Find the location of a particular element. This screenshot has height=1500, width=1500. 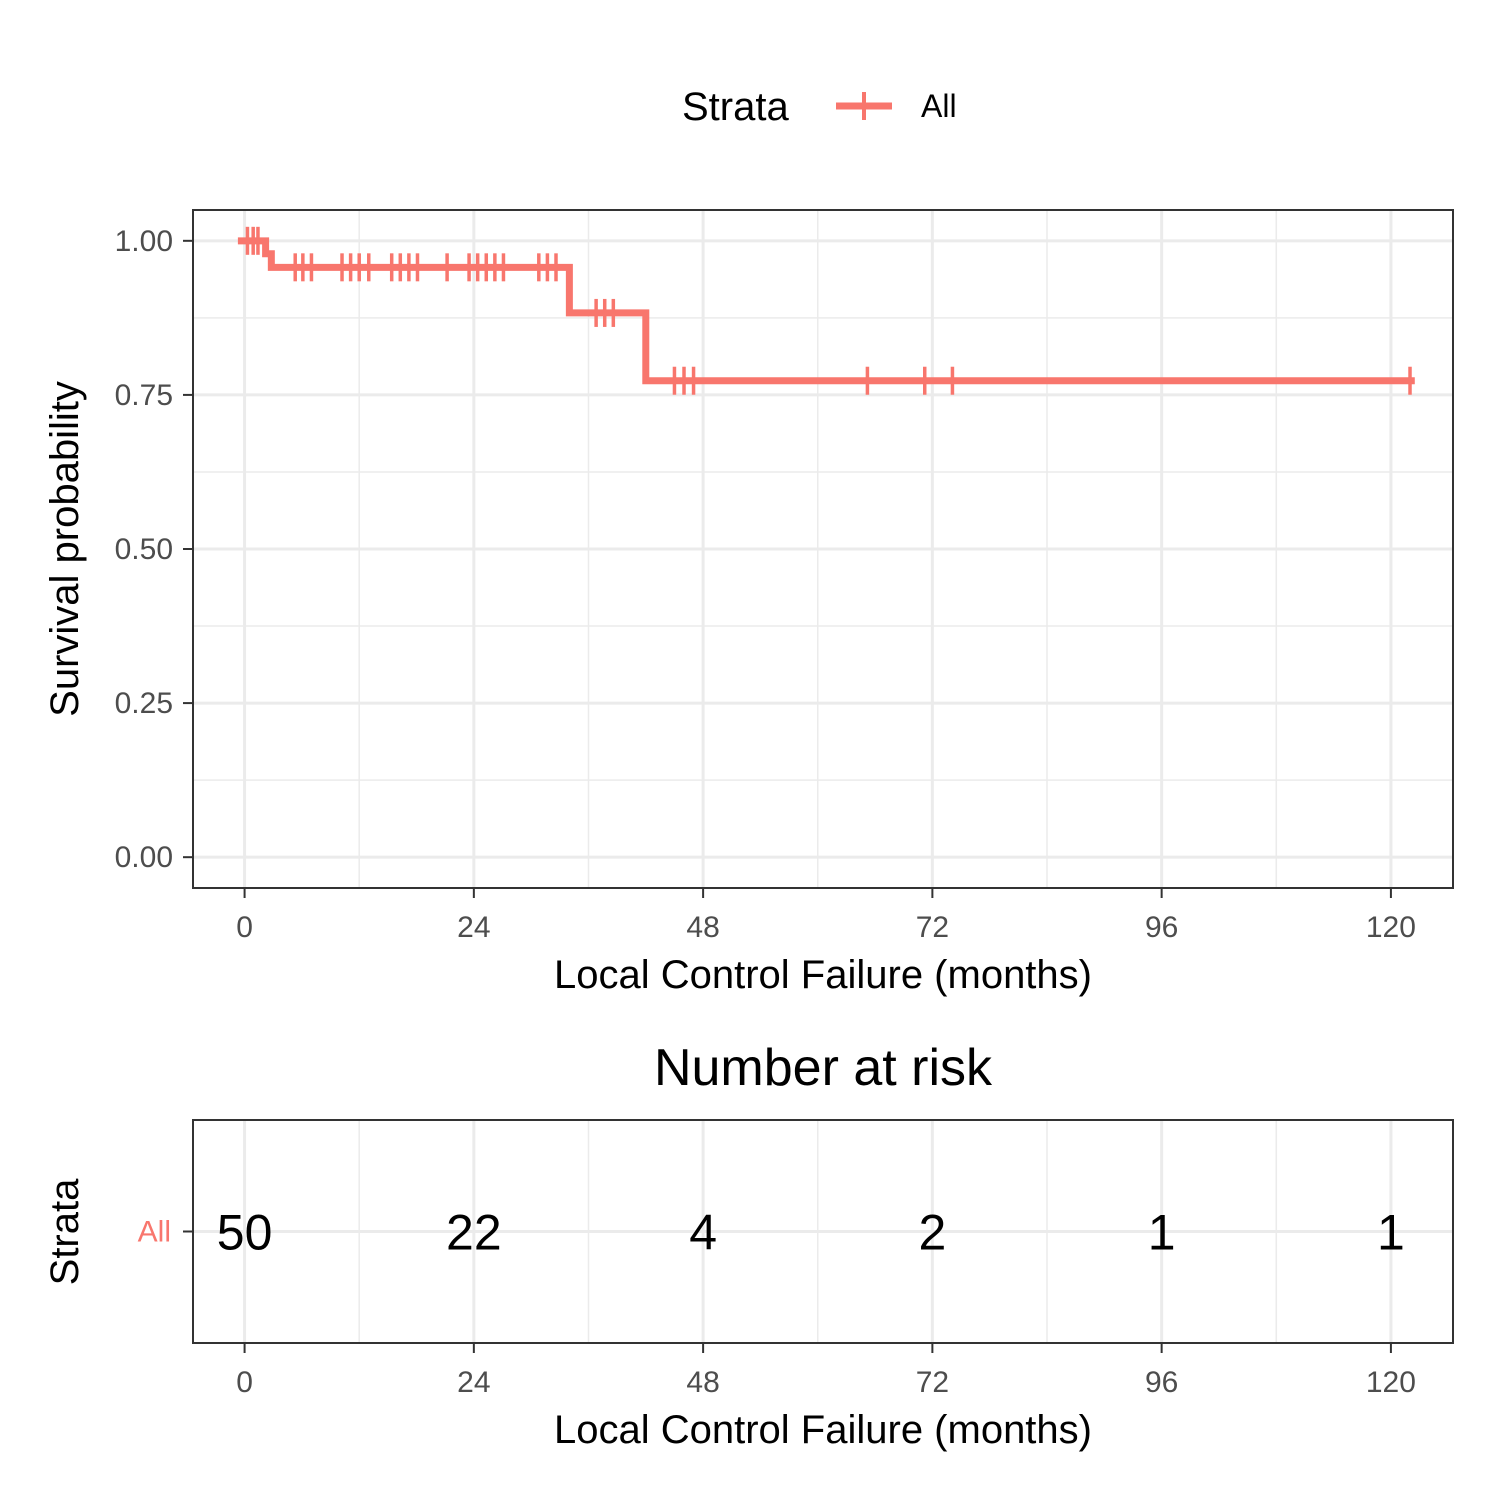

legend-title: Strata is located at coordinates (735, 107).